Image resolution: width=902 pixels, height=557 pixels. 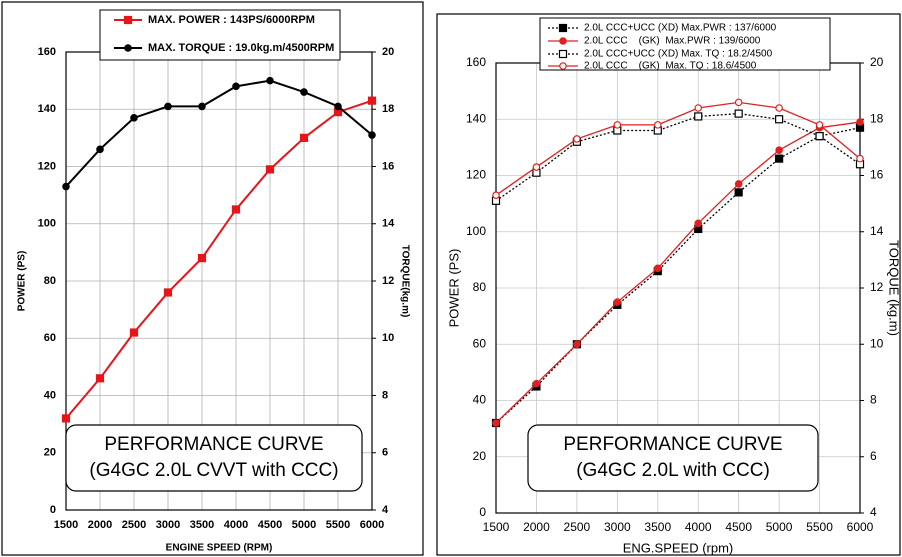 What do you see at coordinates (680, 28) in the screenshot?
I see `legend-label: 2.0L CCC+UCC (XD) Max.PWR : 137/6000` at bounding box center [680, 28].